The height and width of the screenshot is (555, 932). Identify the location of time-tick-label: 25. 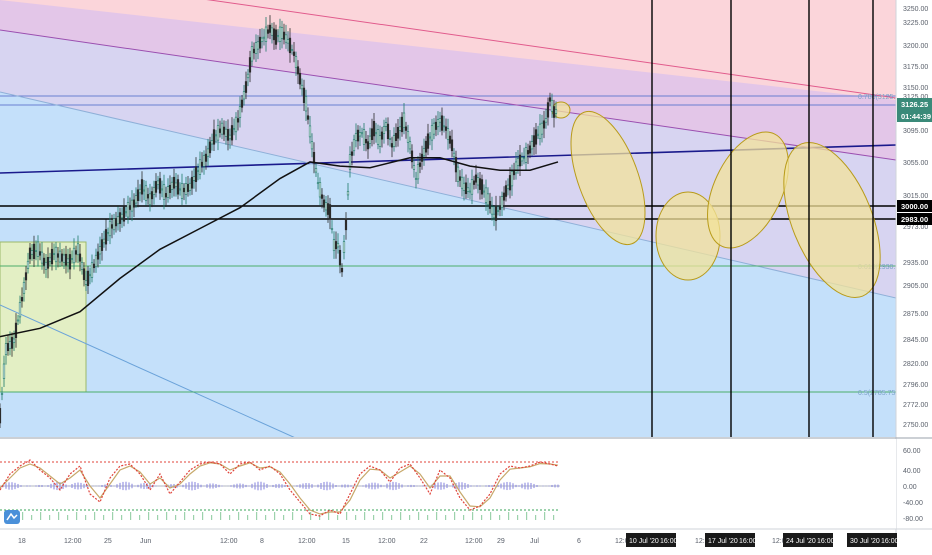
(108, 541).